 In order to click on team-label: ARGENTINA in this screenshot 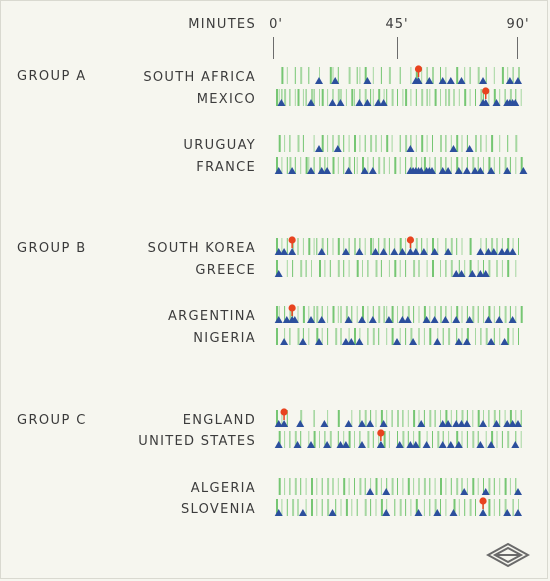, I will do `click(211, 316)`.